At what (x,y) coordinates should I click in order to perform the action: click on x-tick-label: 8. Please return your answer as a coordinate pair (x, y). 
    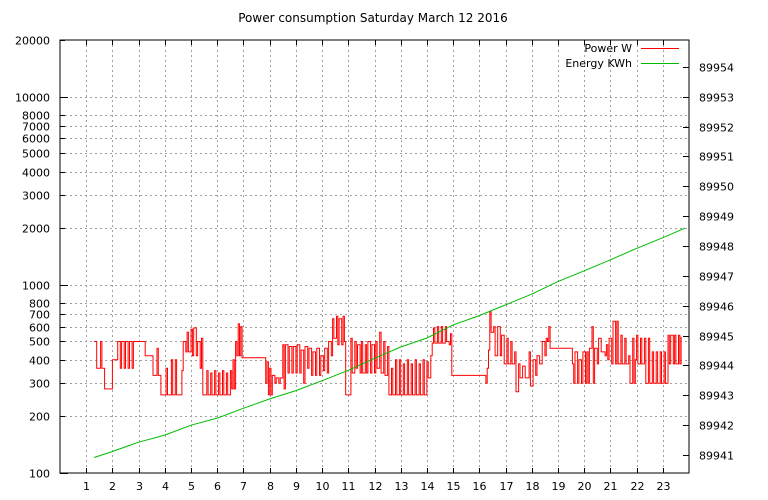
    Looking at the image, I should click on (270, 486).